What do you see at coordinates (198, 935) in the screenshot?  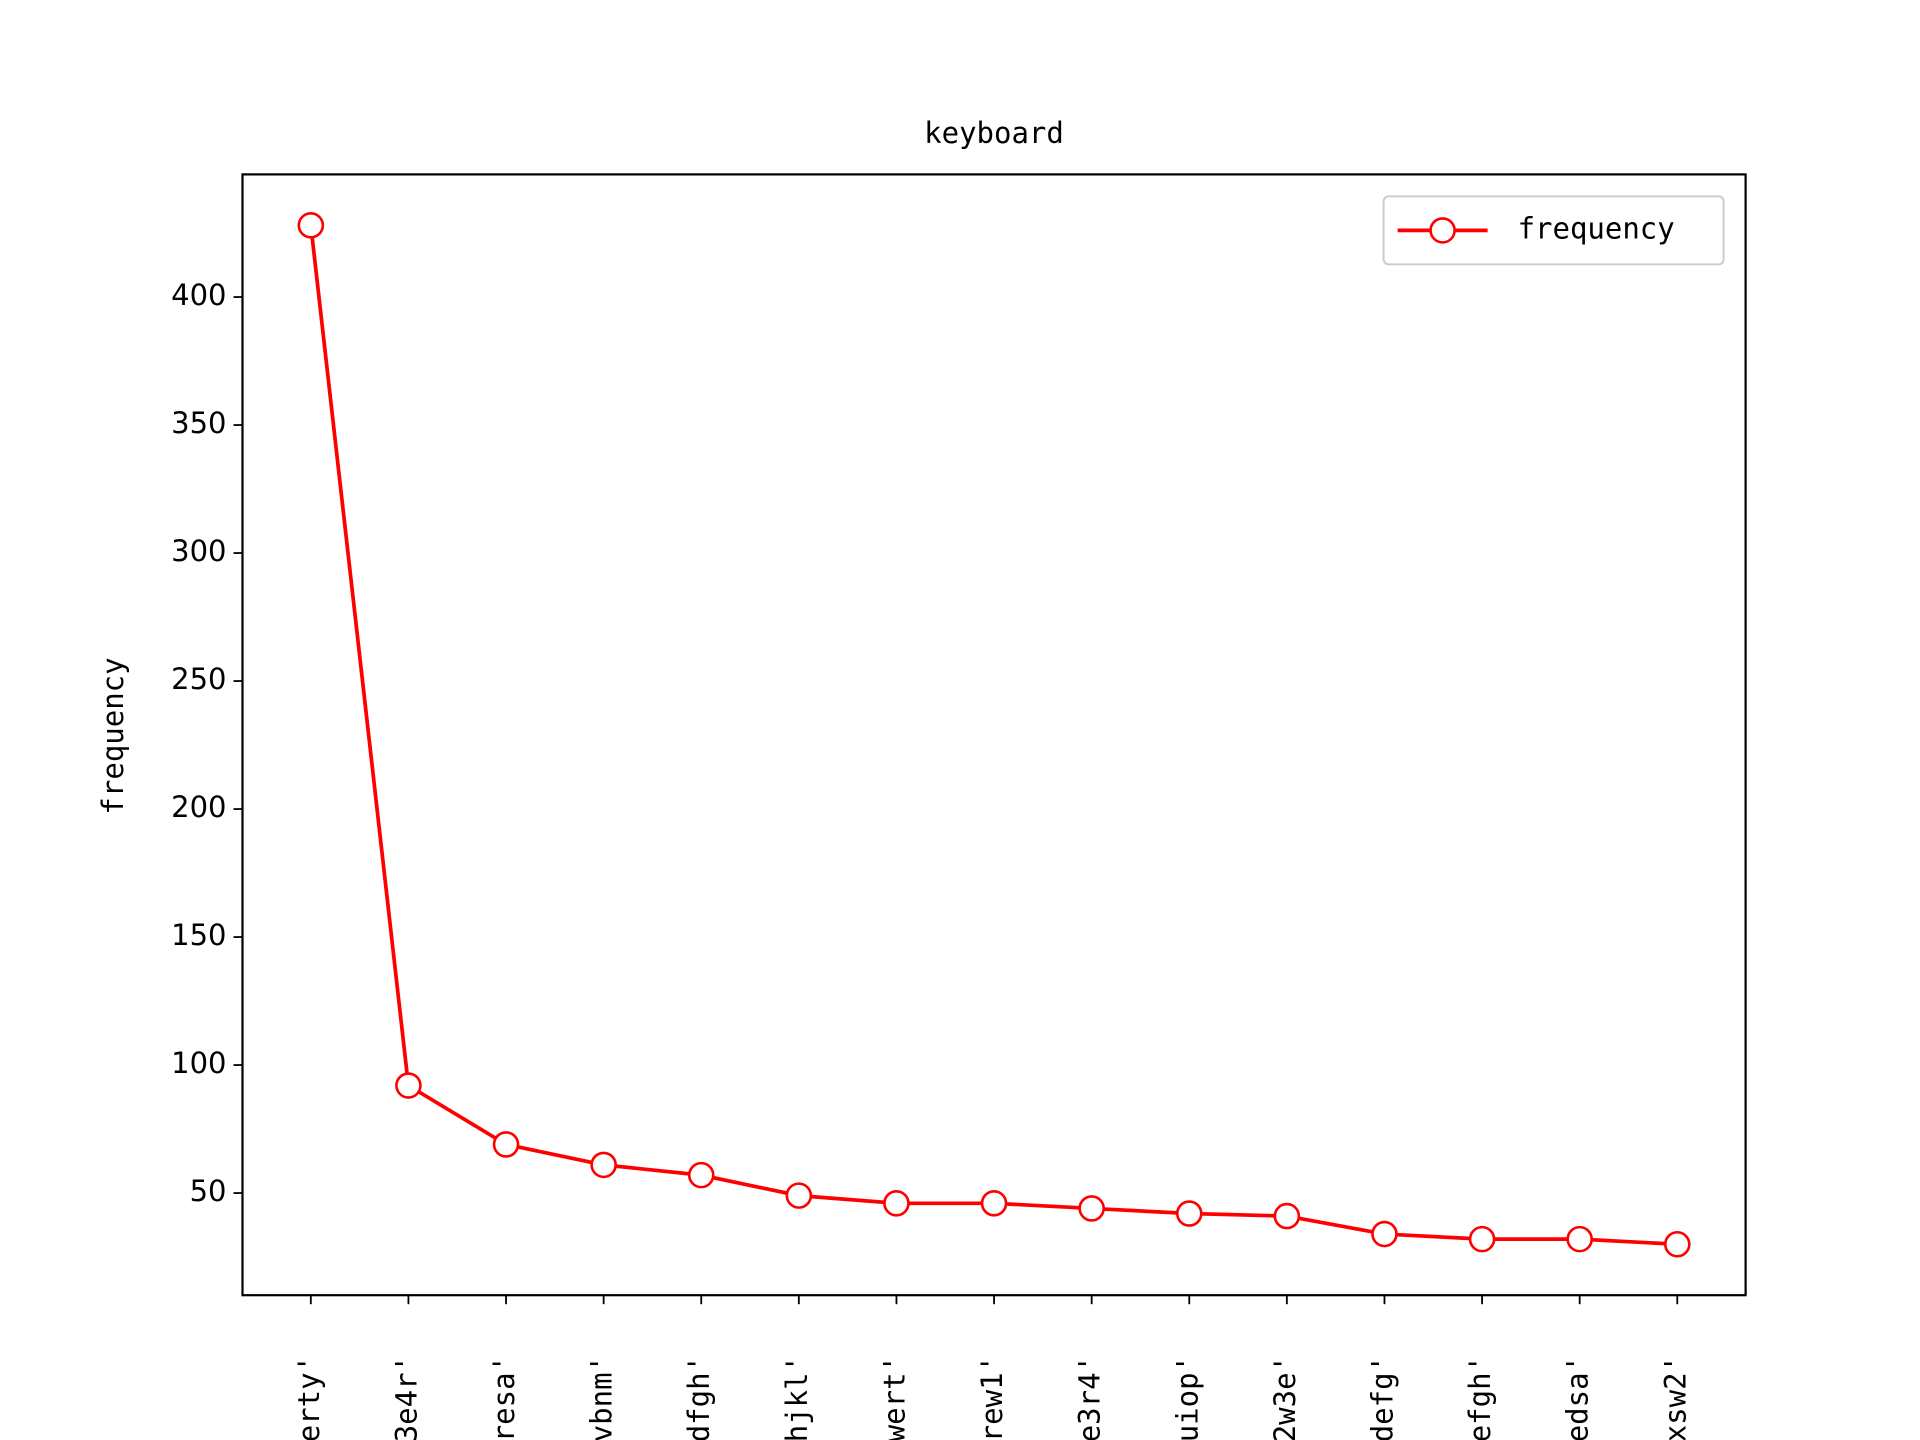 I see `y-tick-label: 150` at bounding box center [198, 935].